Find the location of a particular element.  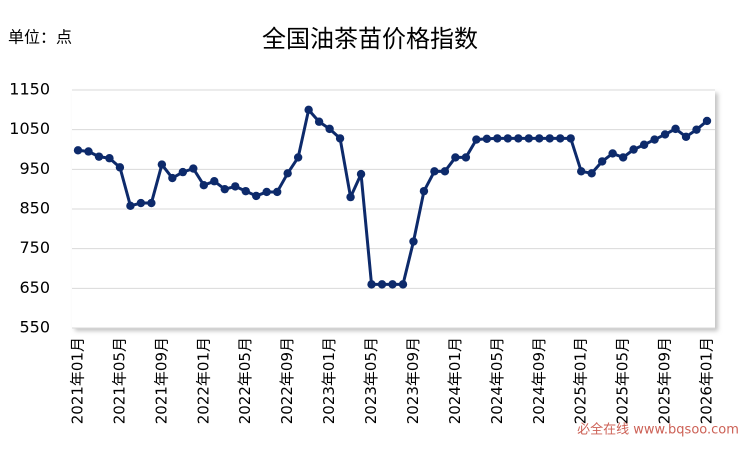

x-tick-label: 2023年09月 is located at coordinates (413, 380).